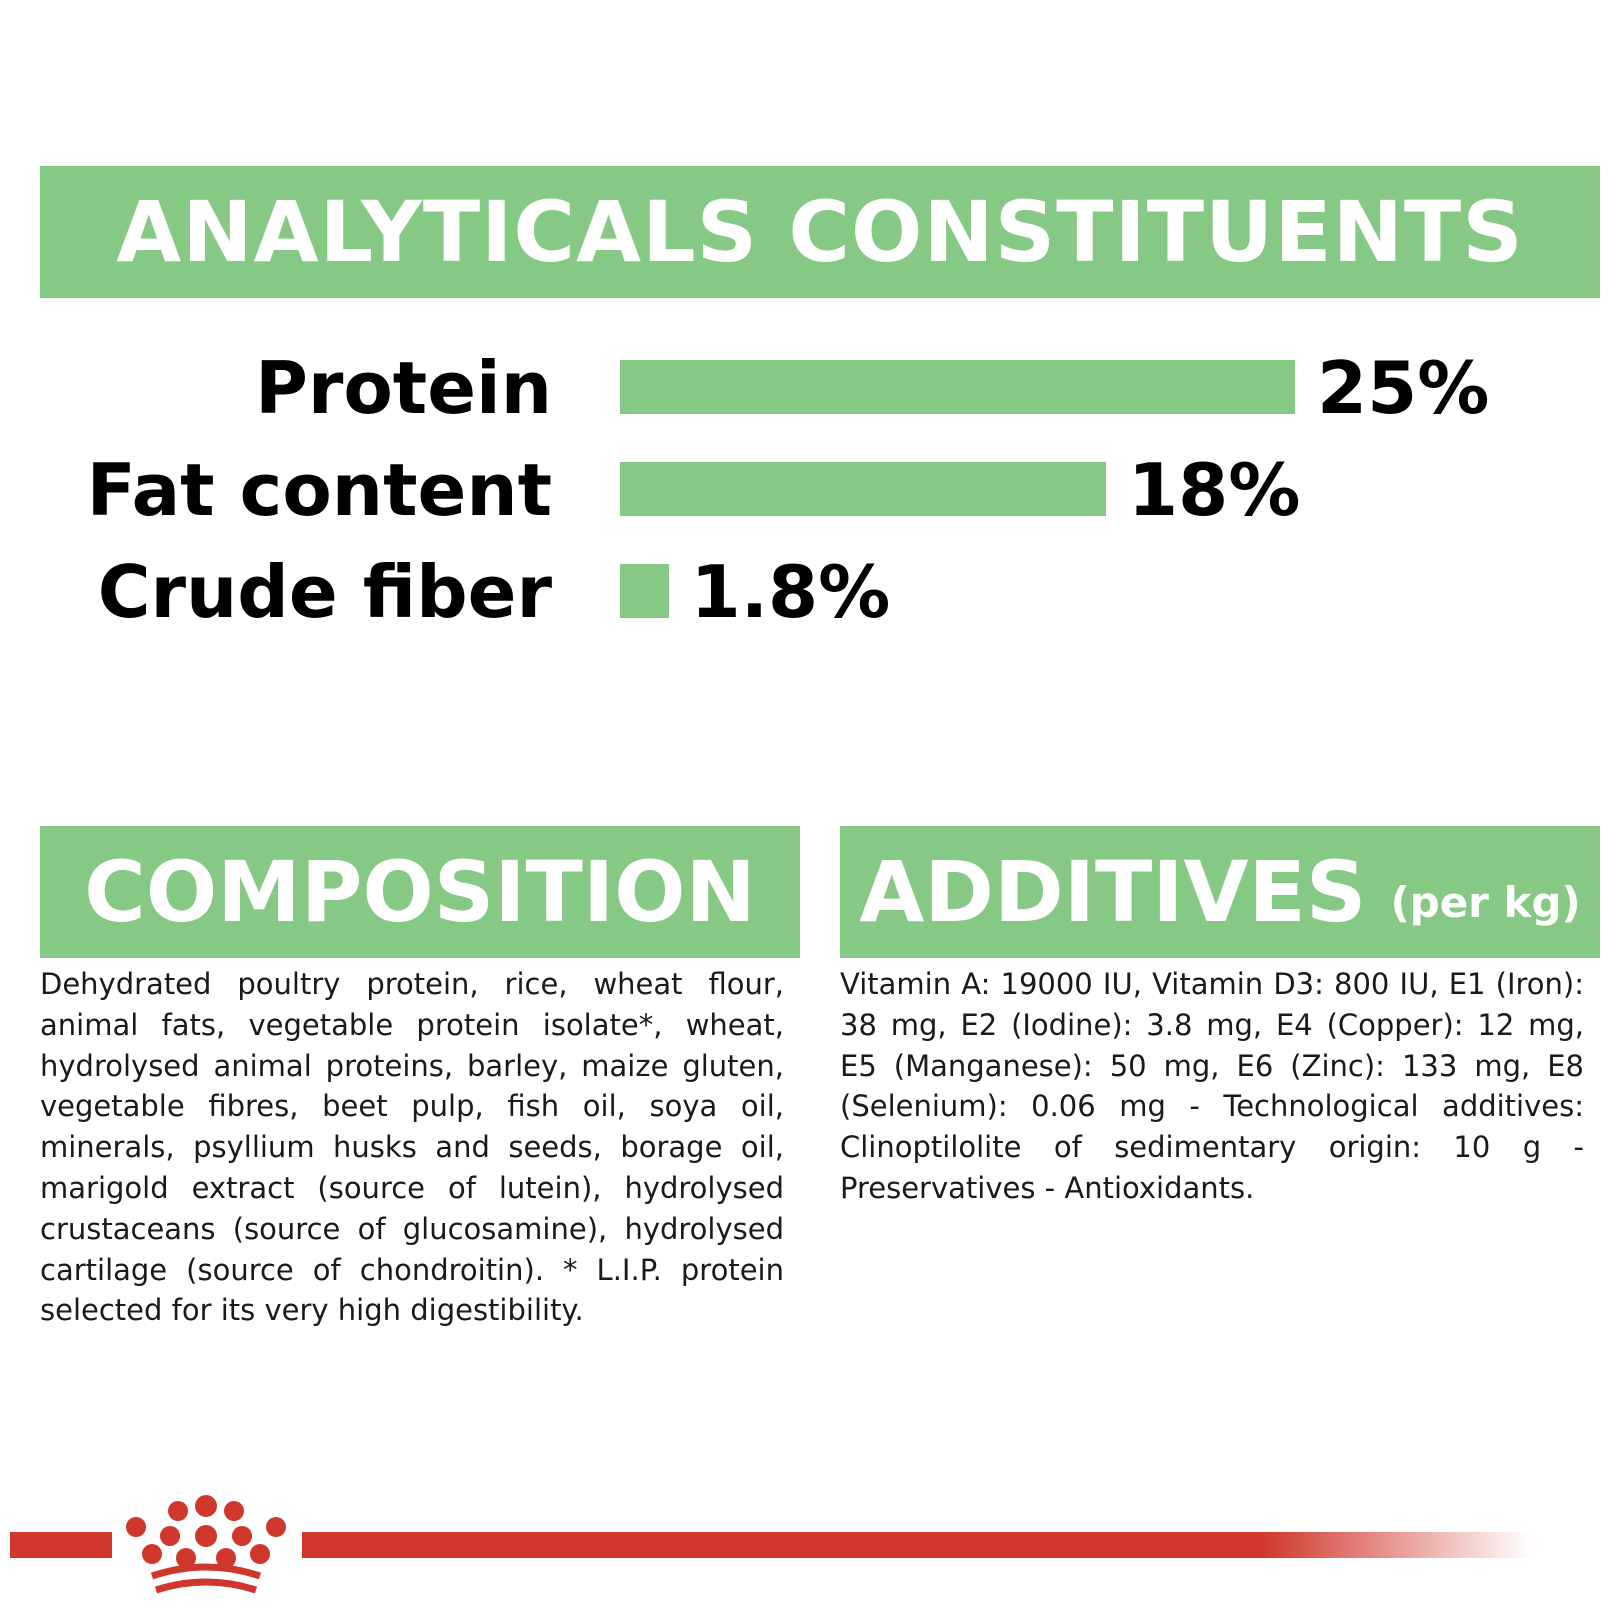 The image size is (1614, 1608). Describe the element at coordinates (917, 1545) in the screenshot. I see `footer-rule-right` at that location.